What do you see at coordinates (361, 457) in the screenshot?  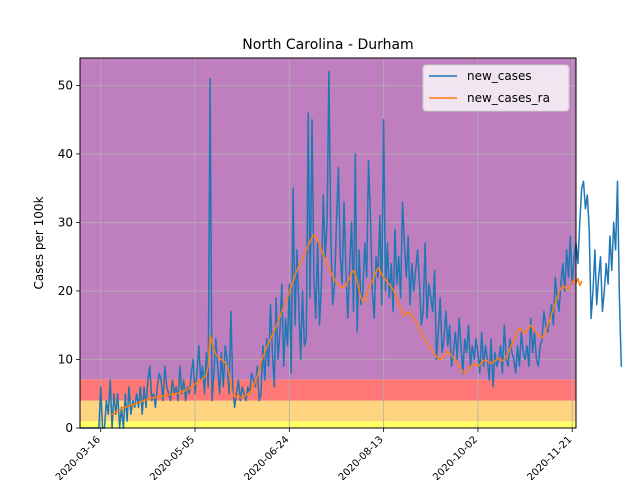 I see `x-tick-label-3: 2020-08-13` at bounding box center [361, 457].